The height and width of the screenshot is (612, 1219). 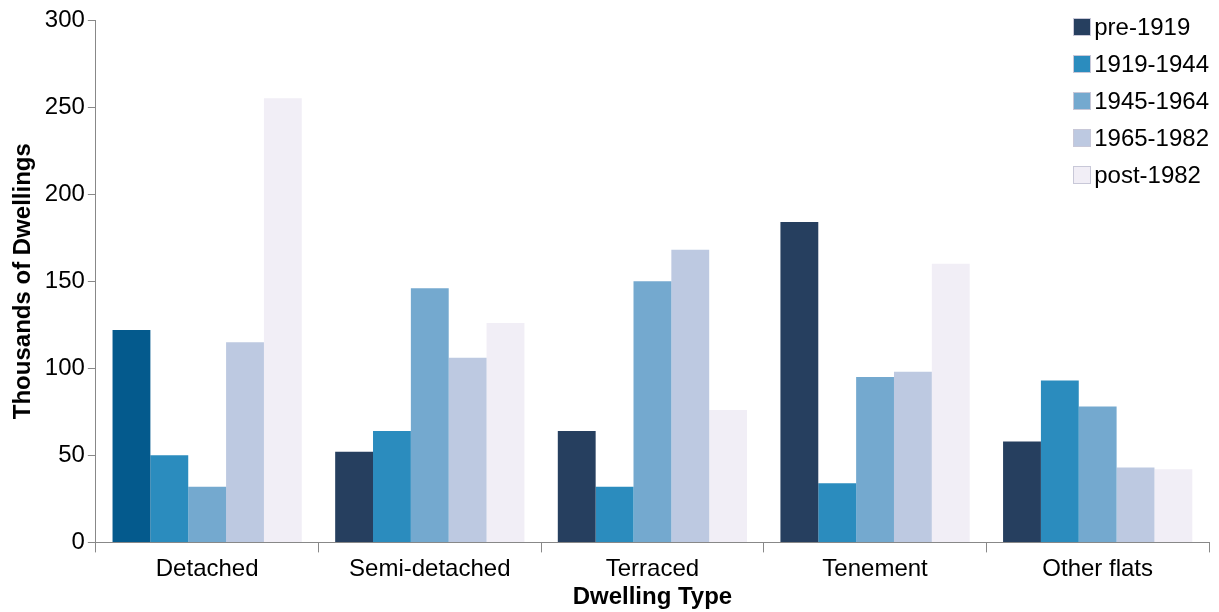 What do you see at coordinates (1098, 568) in the screenshot?
I see `x-tick-label: Other flats` at bounding box center [1098, 568].